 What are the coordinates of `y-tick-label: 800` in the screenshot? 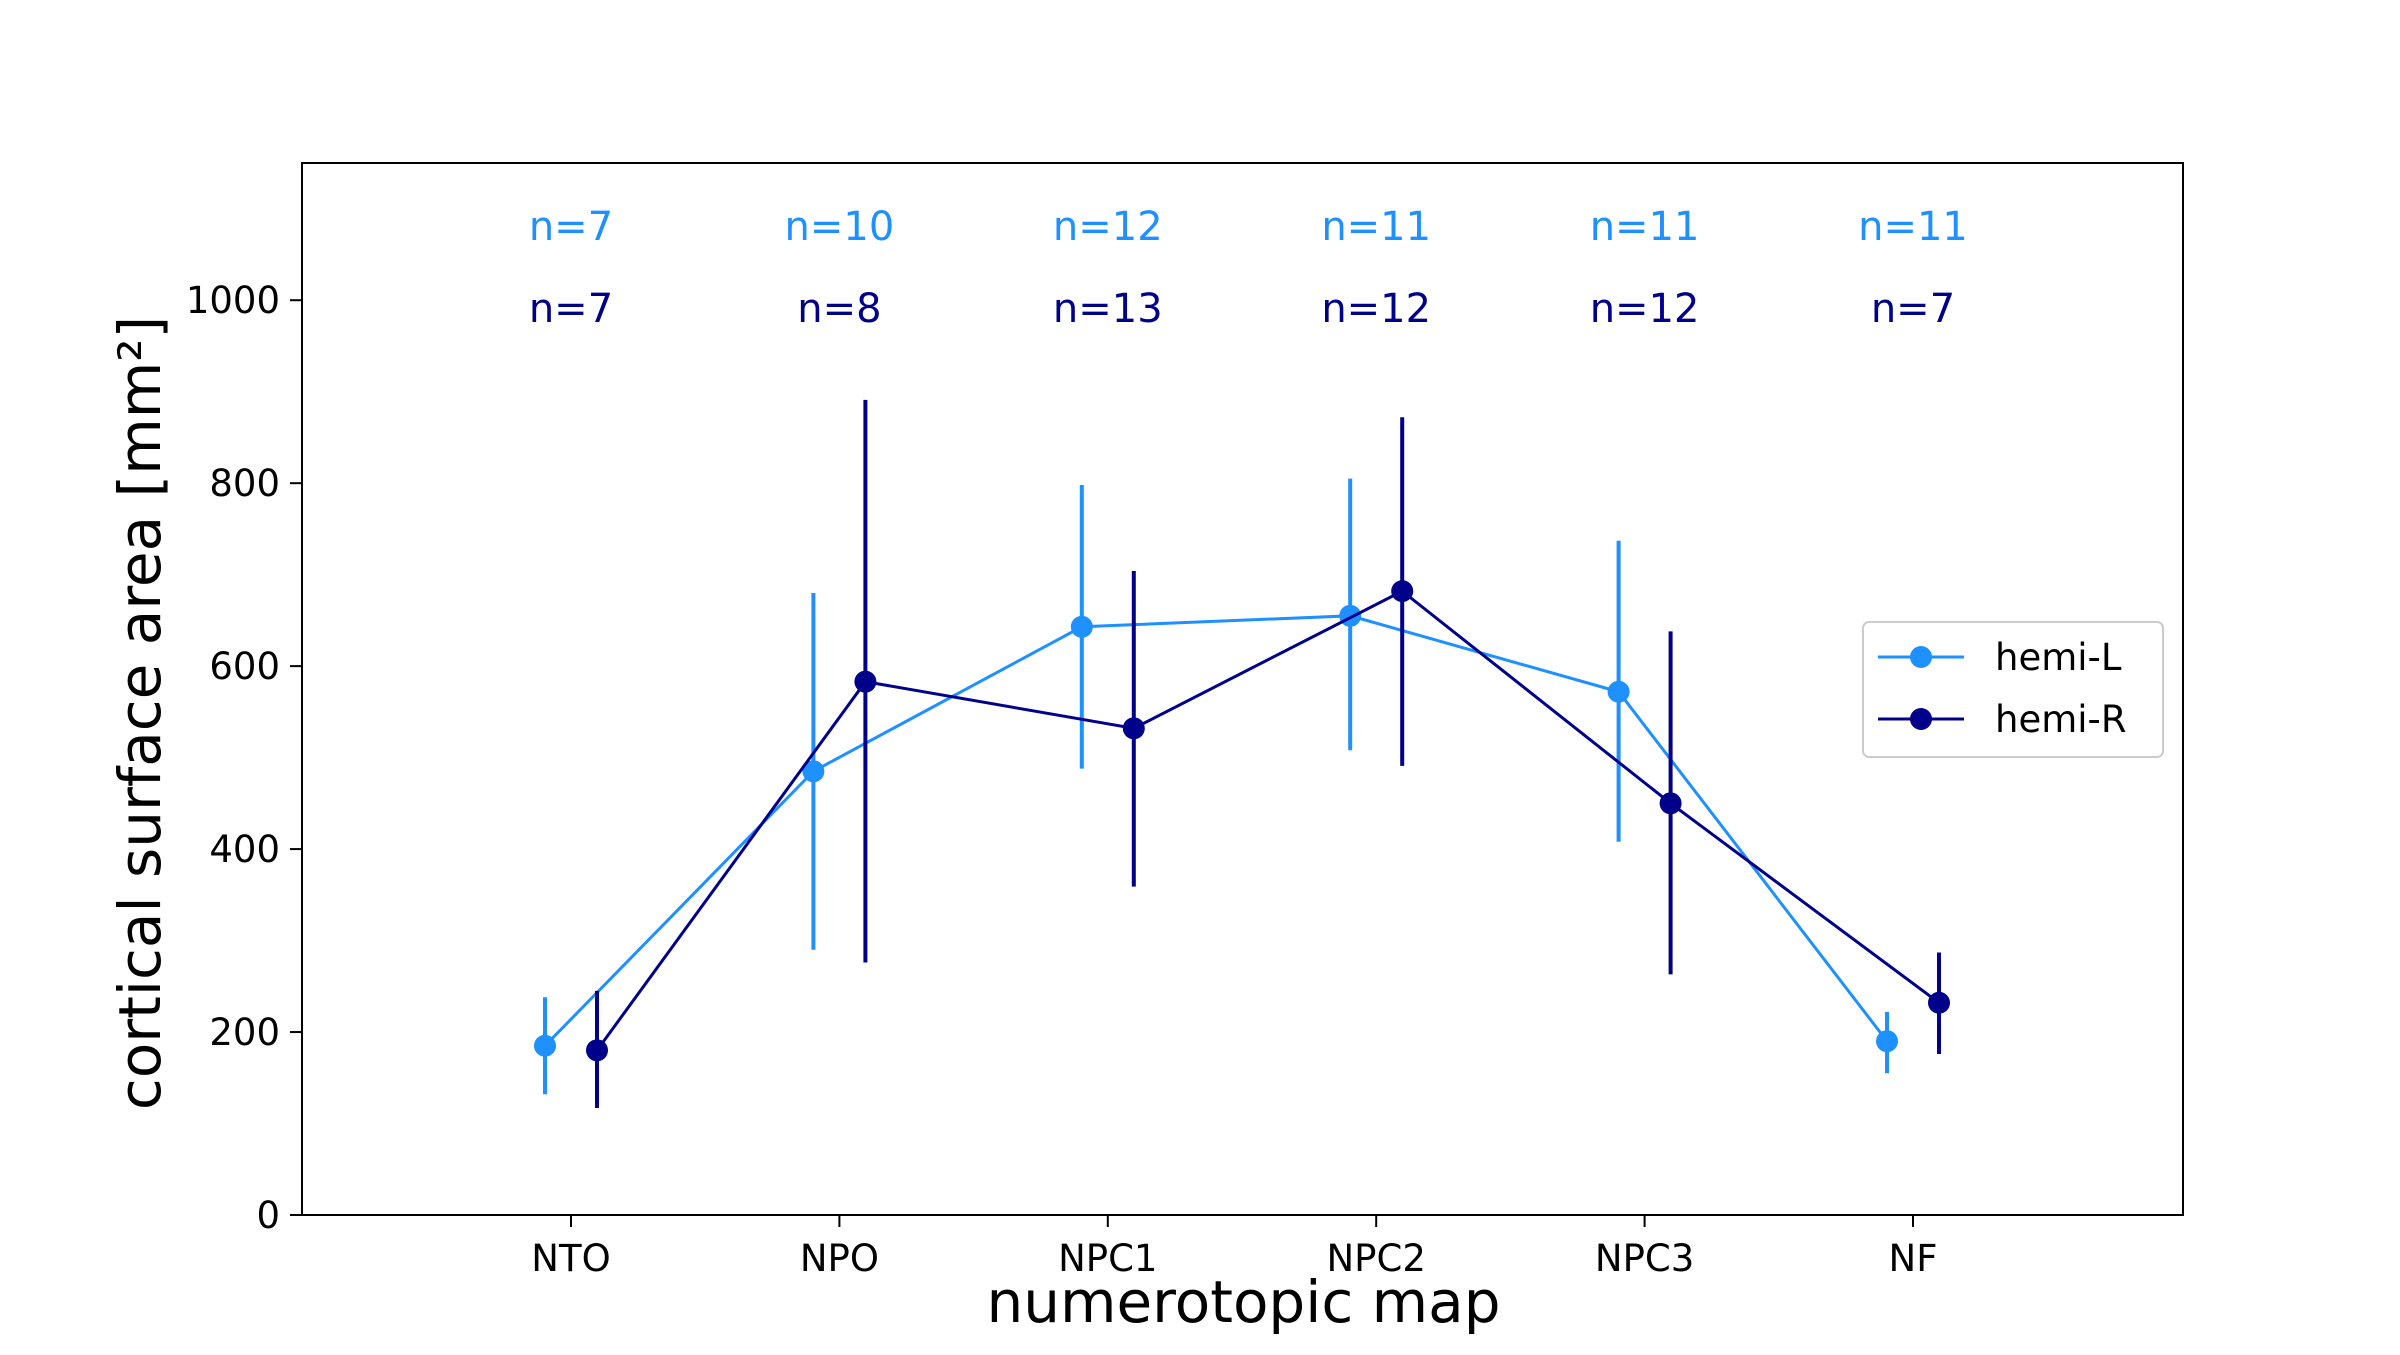 It's located at (244, 483).